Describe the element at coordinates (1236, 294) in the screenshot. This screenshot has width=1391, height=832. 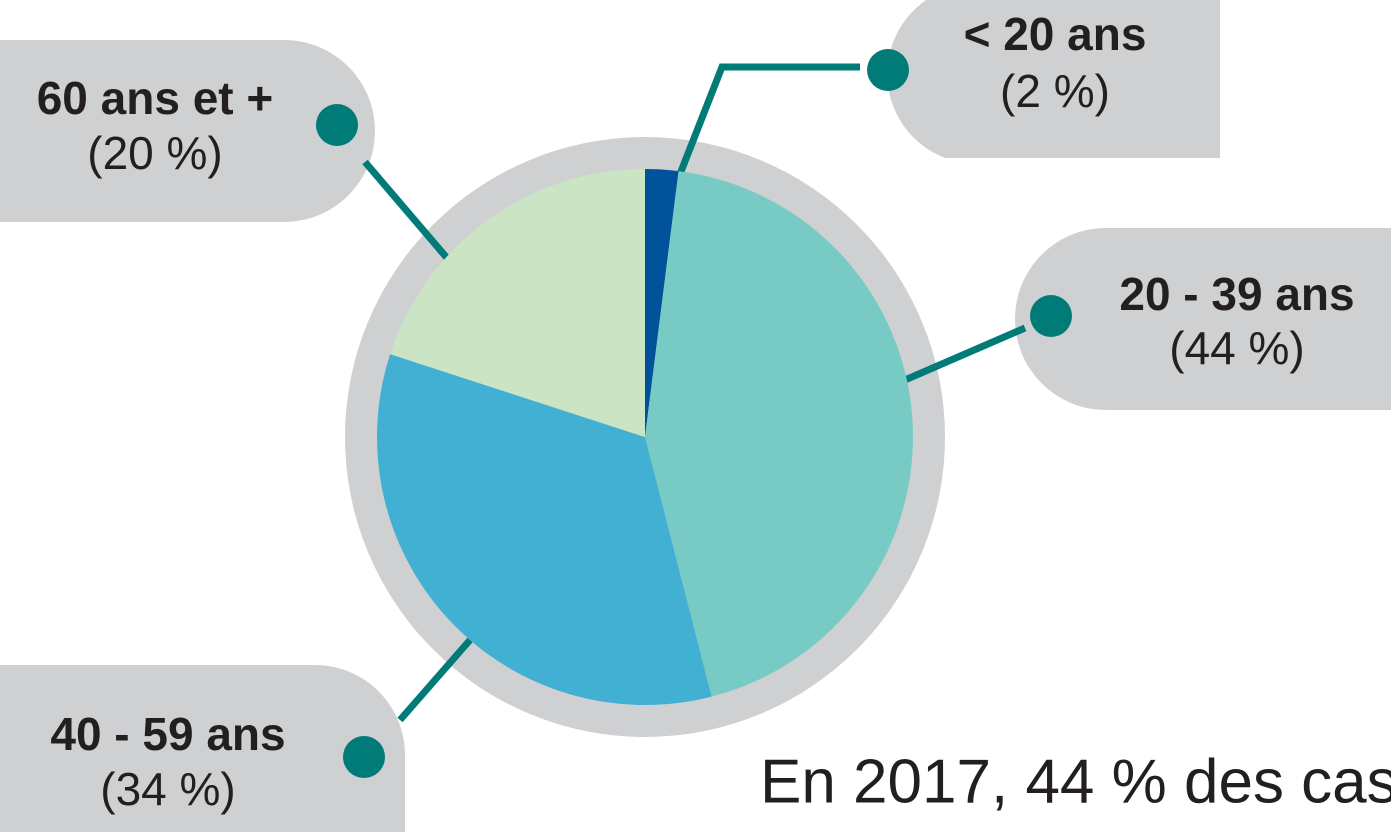
I see `label-category: 20 - 39 ans` at that location.